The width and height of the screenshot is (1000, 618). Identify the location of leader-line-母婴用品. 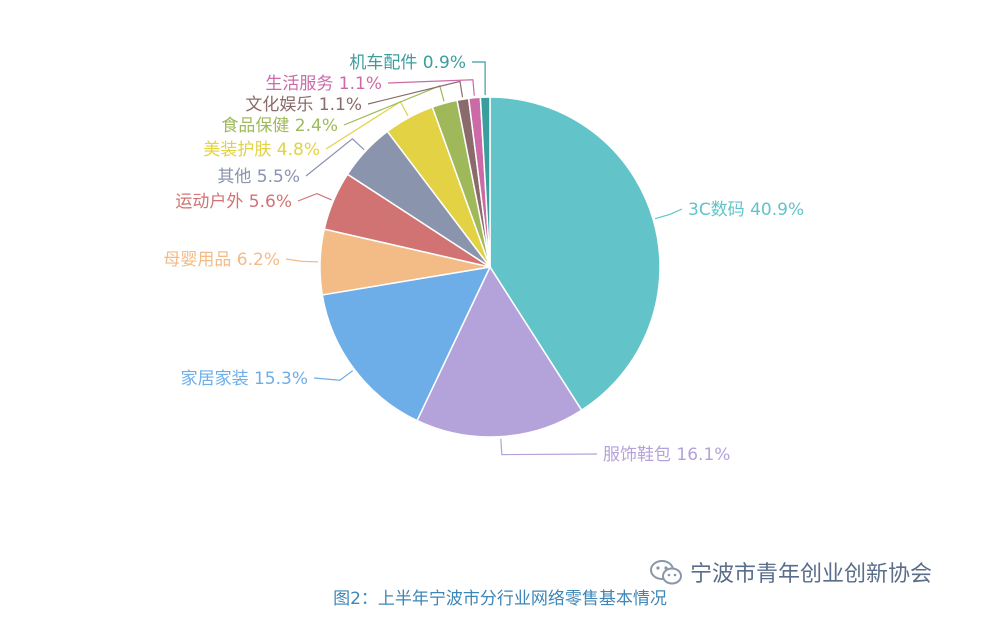
(302, 260).